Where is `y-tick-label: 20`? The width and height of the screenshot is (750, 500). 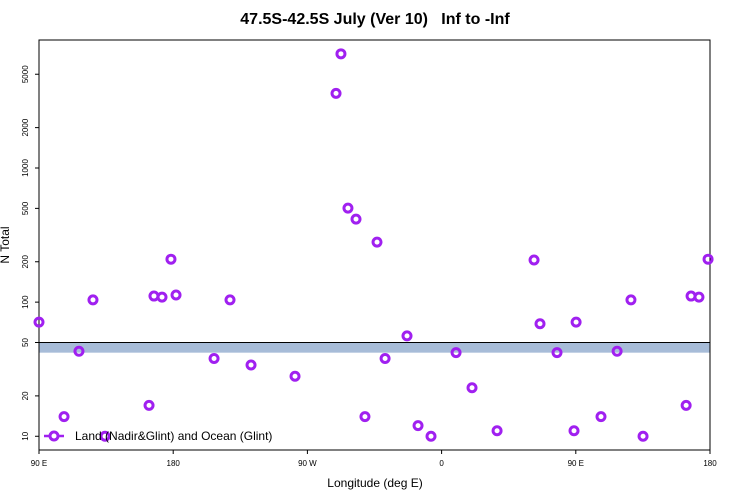
y-tick-label: 20 is located at coordinates (25, 395).